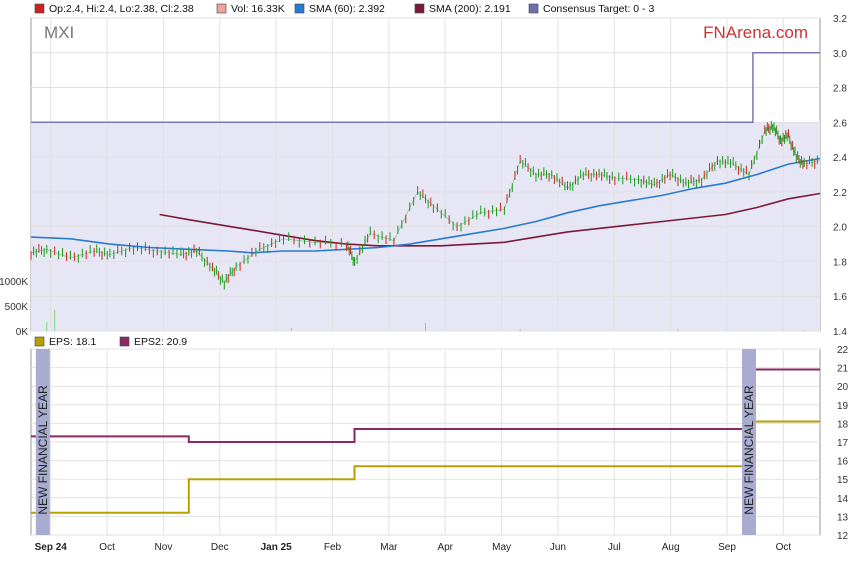 This screenshot has height=571, width=859. Describe the element at coordinates (347, 9) in the screenshot. I see `legend-label: SMA (60): 2.392` at that location.